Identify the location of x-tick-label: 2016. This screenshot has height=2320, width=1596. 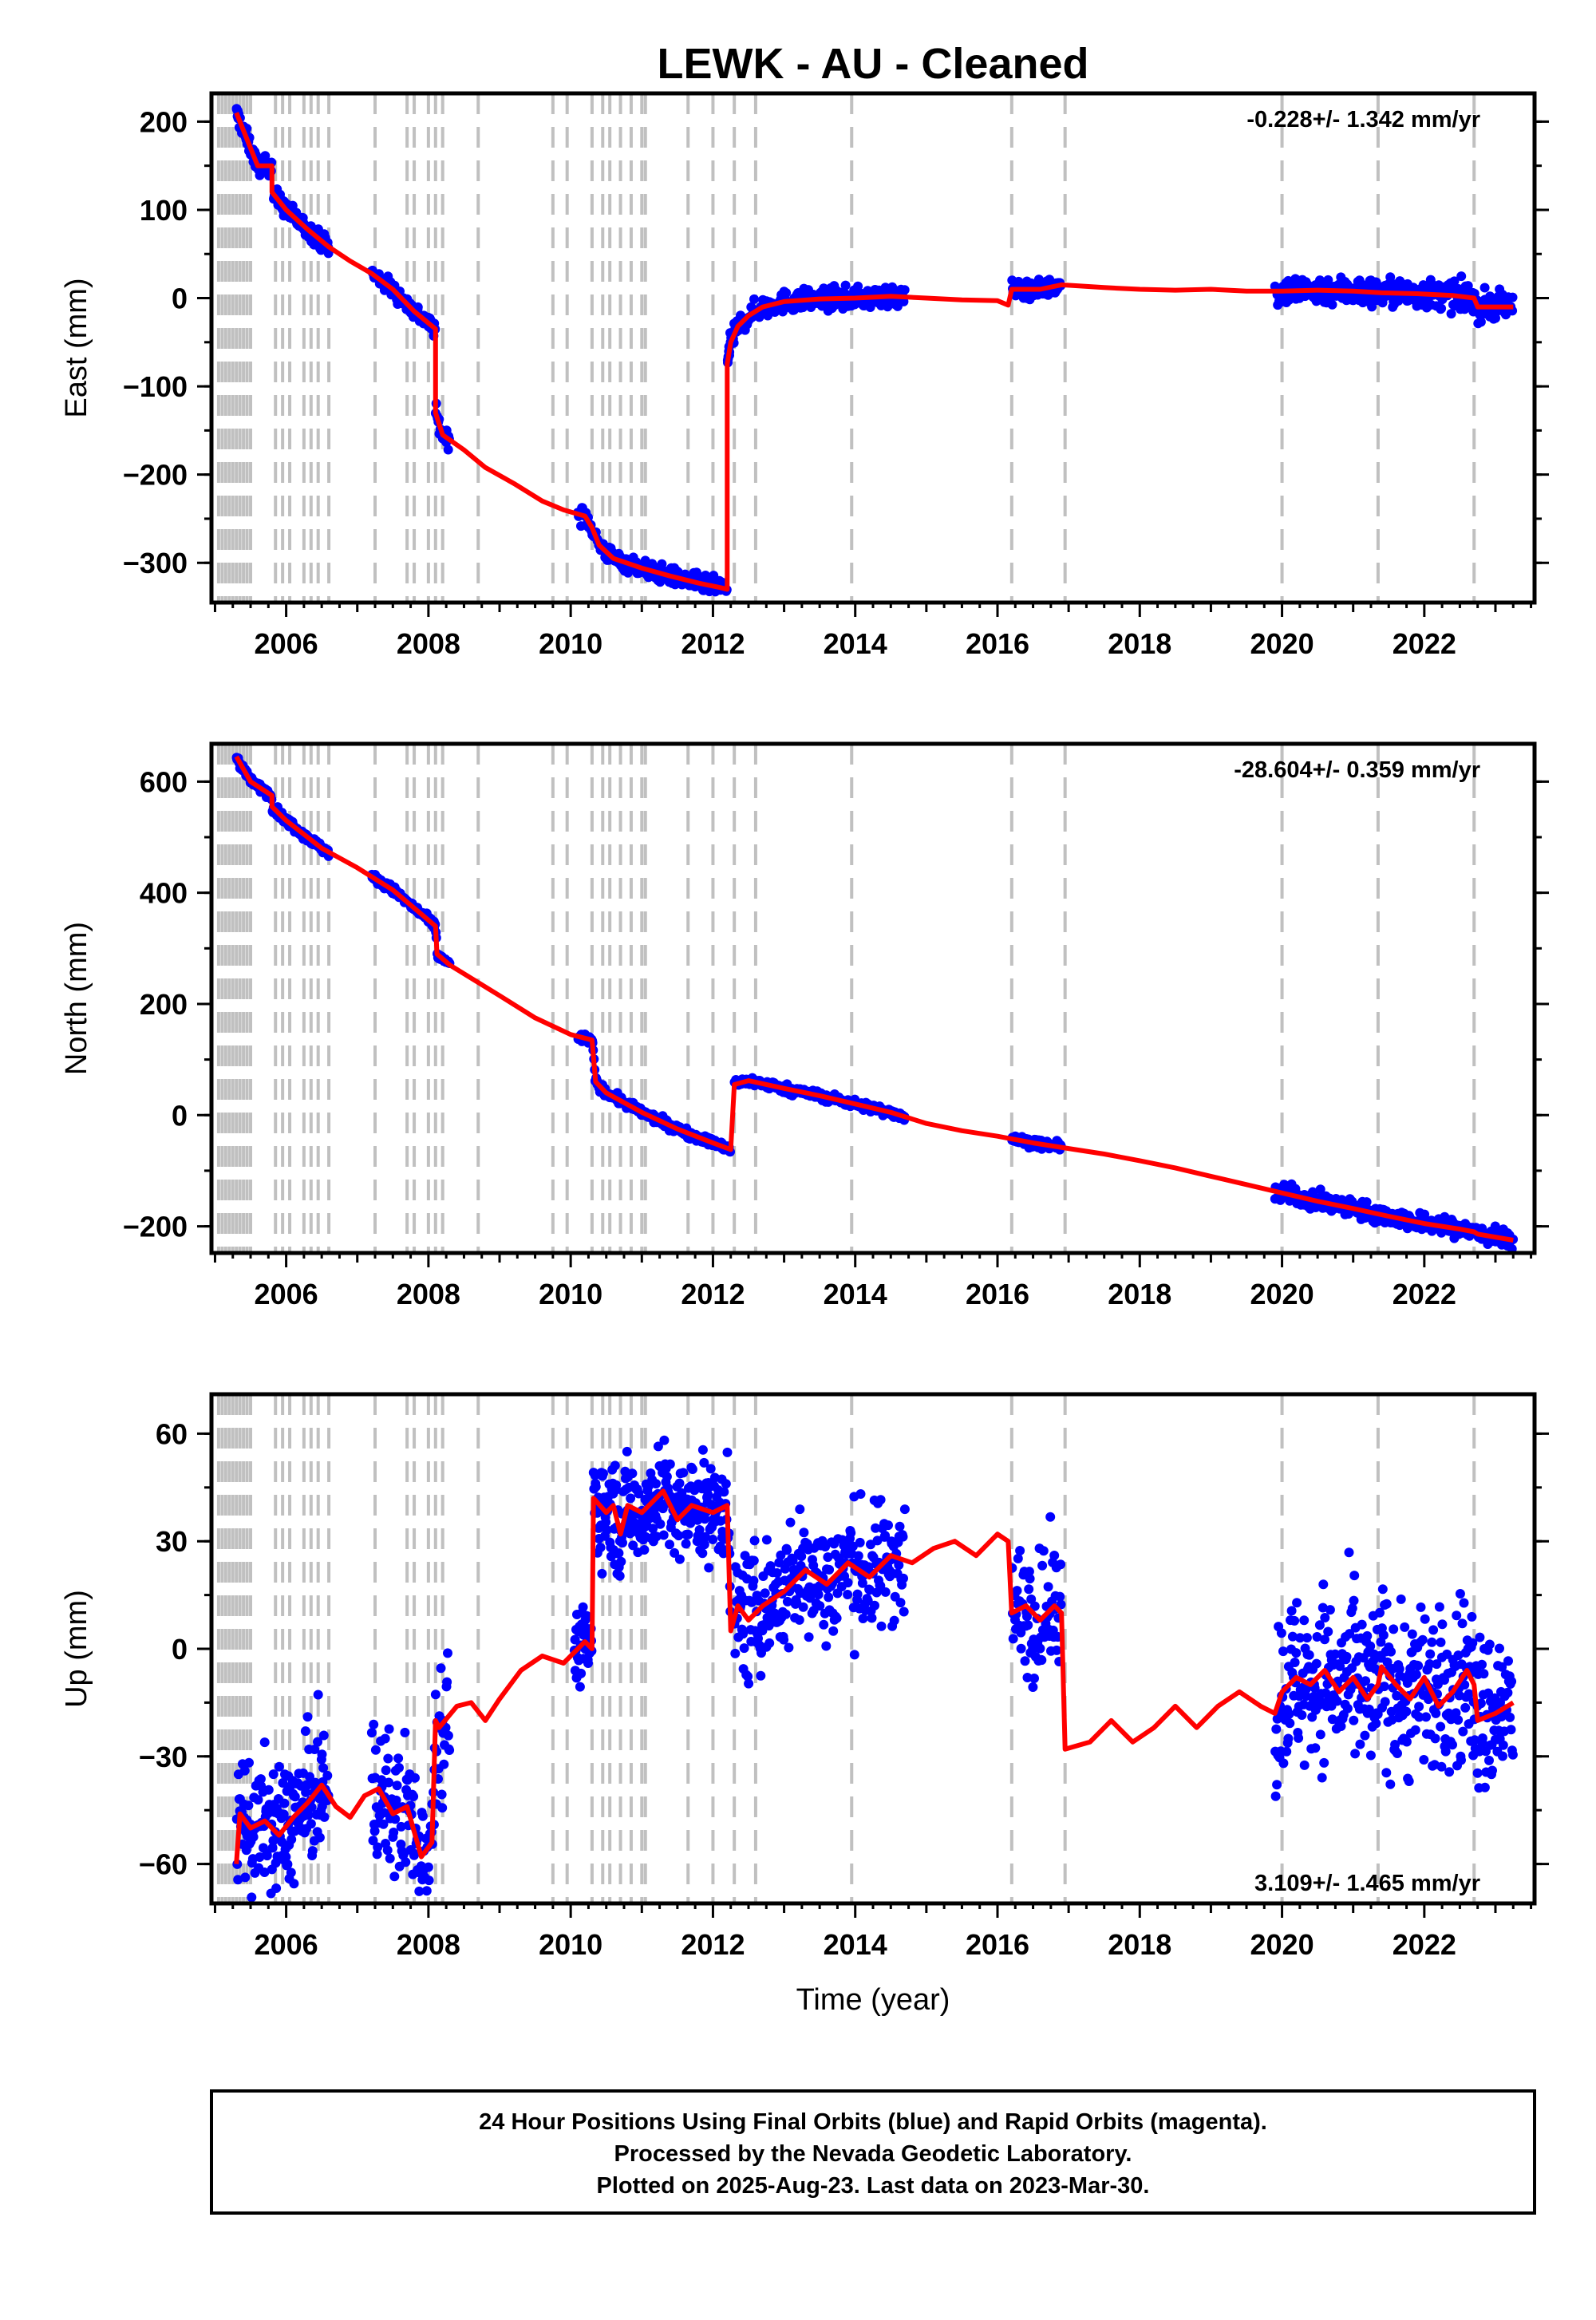
(997, 1294).